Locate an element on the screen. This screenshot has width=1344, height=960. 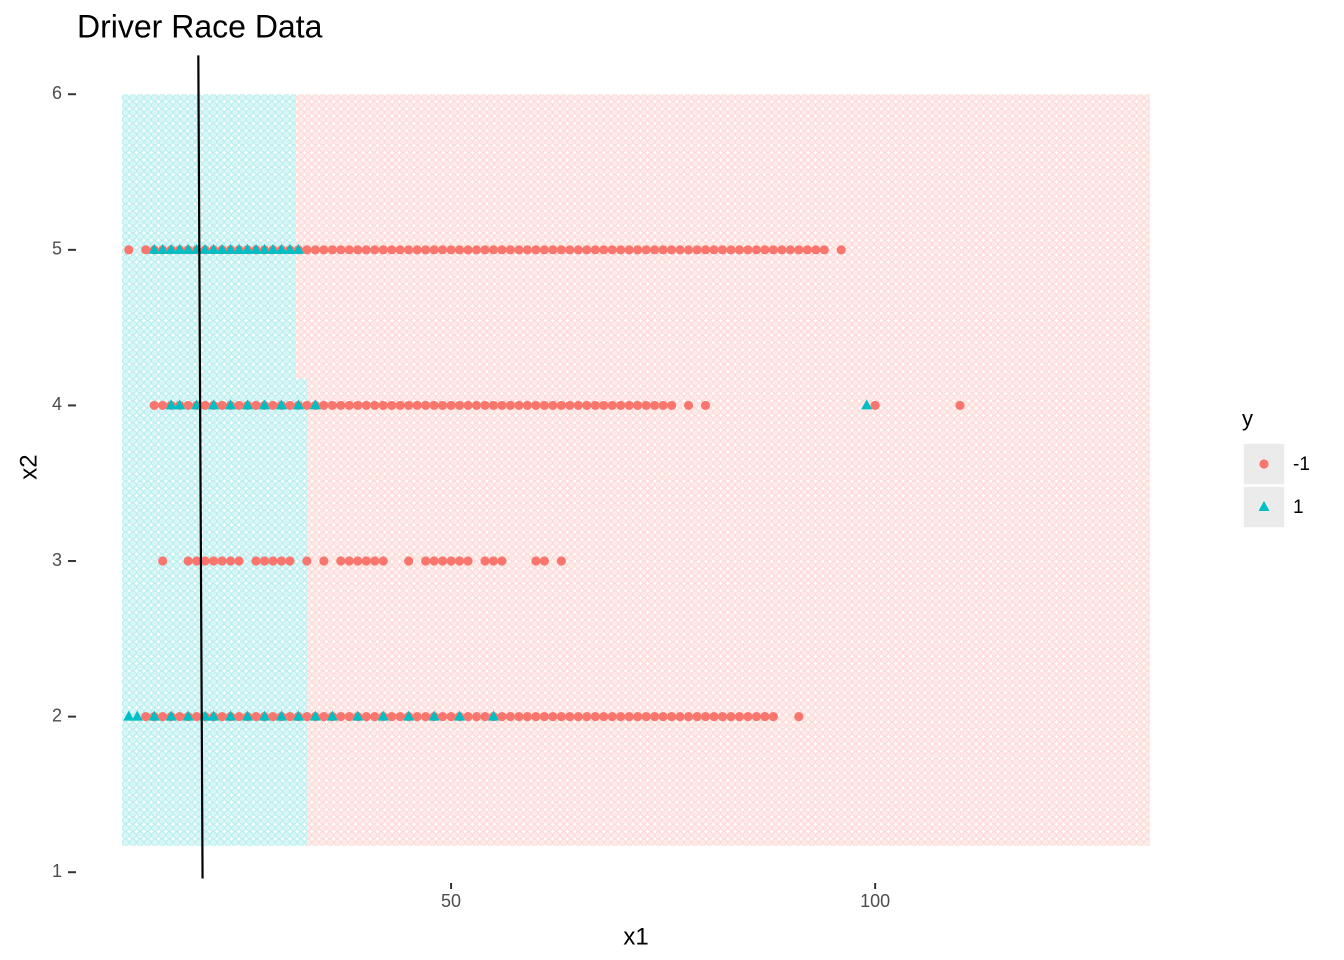
y-tick-label: 1 is located at coordinates (57, 871).